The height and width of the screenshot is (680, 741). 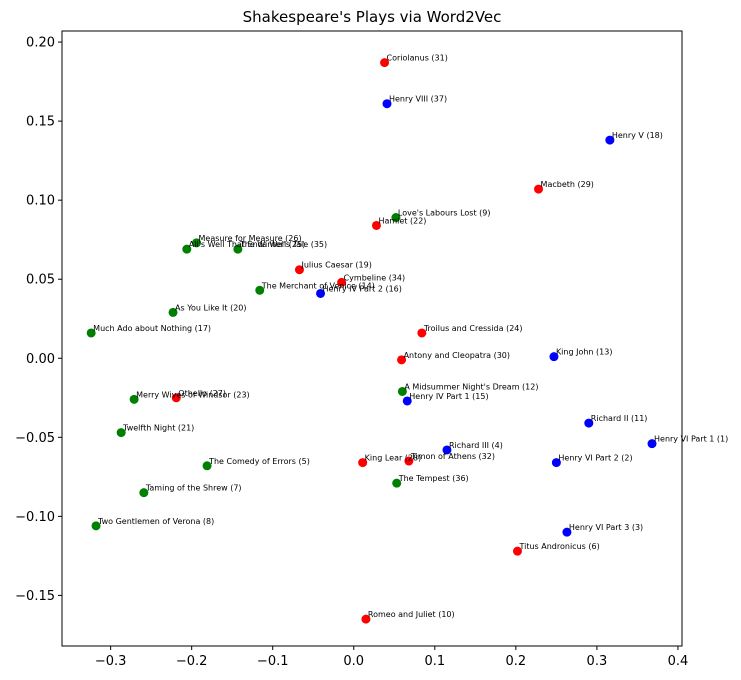 What do you see at coordinates (158, 428) in the screenshot?
I see `data-label: Twelfth Night (21)` at bounding box center [158, 428].